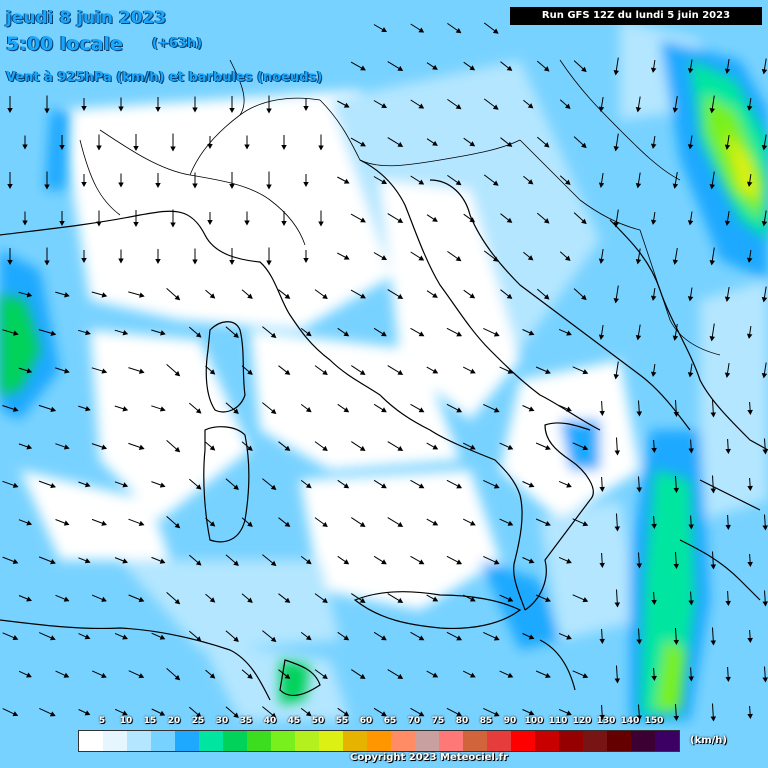  Describe the element at coordinates (102, 721) in the screenshot. I see `legend-tick-label: 5` at that location.